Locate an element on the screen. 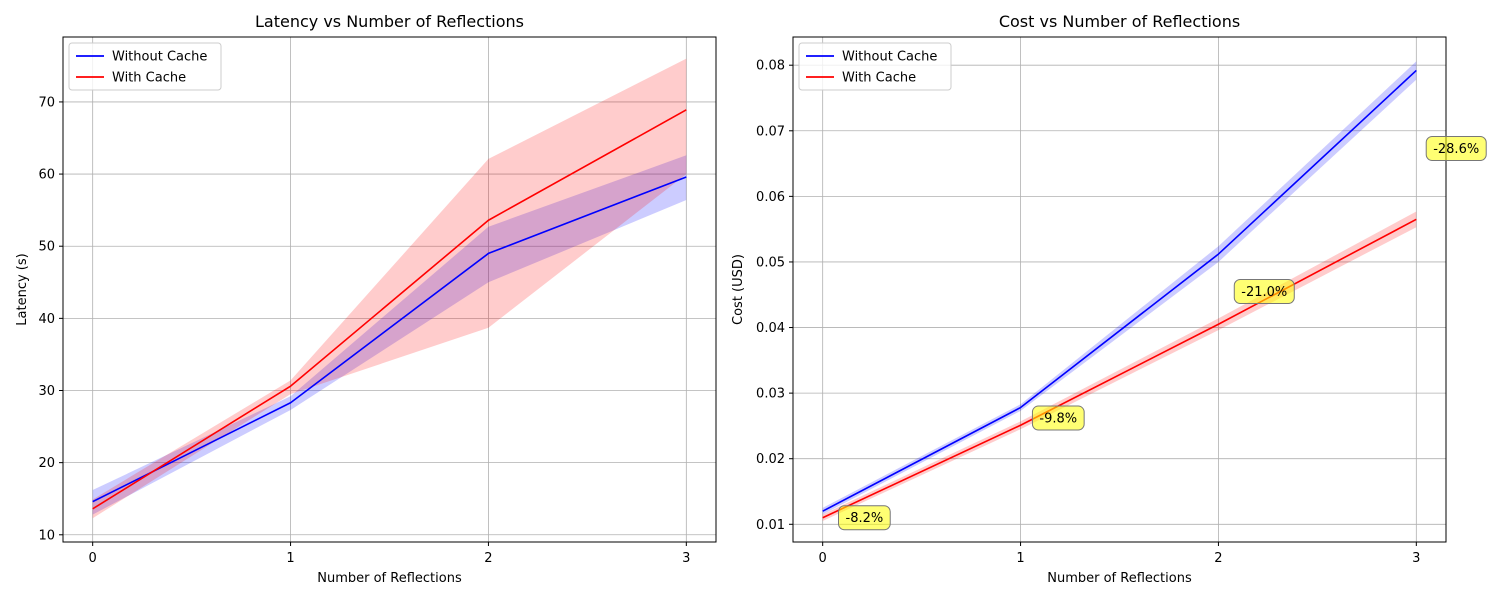 The image size is (1500, 600). chart-2-title: Cost vs Number of Reflections is located at coordinates (1119, 21).